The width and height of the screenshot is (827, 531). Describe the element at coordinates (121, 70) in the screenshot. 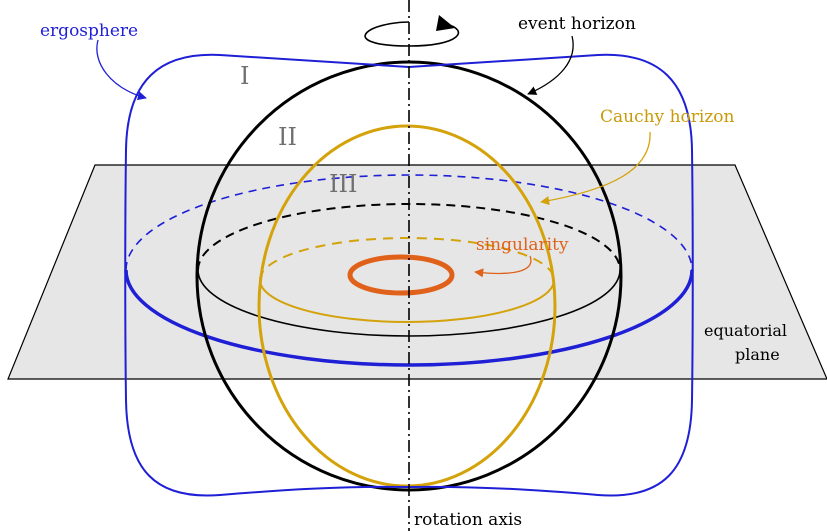

I see `ergosphere-callout-arrow` at that location.